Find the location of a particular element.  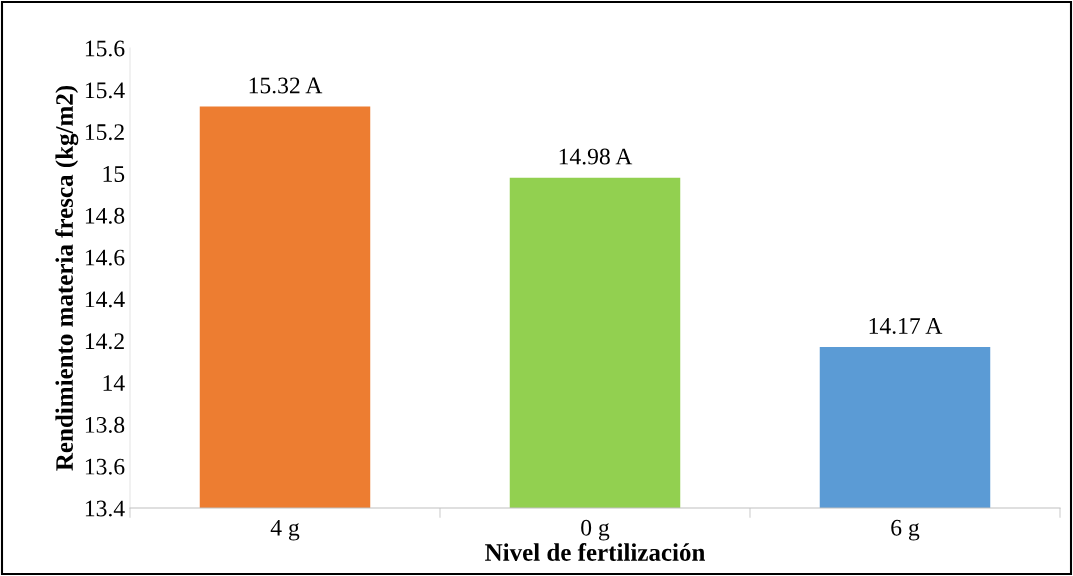

x-axis-title: Nivel de fertilización is located at coordinates (595, 552).